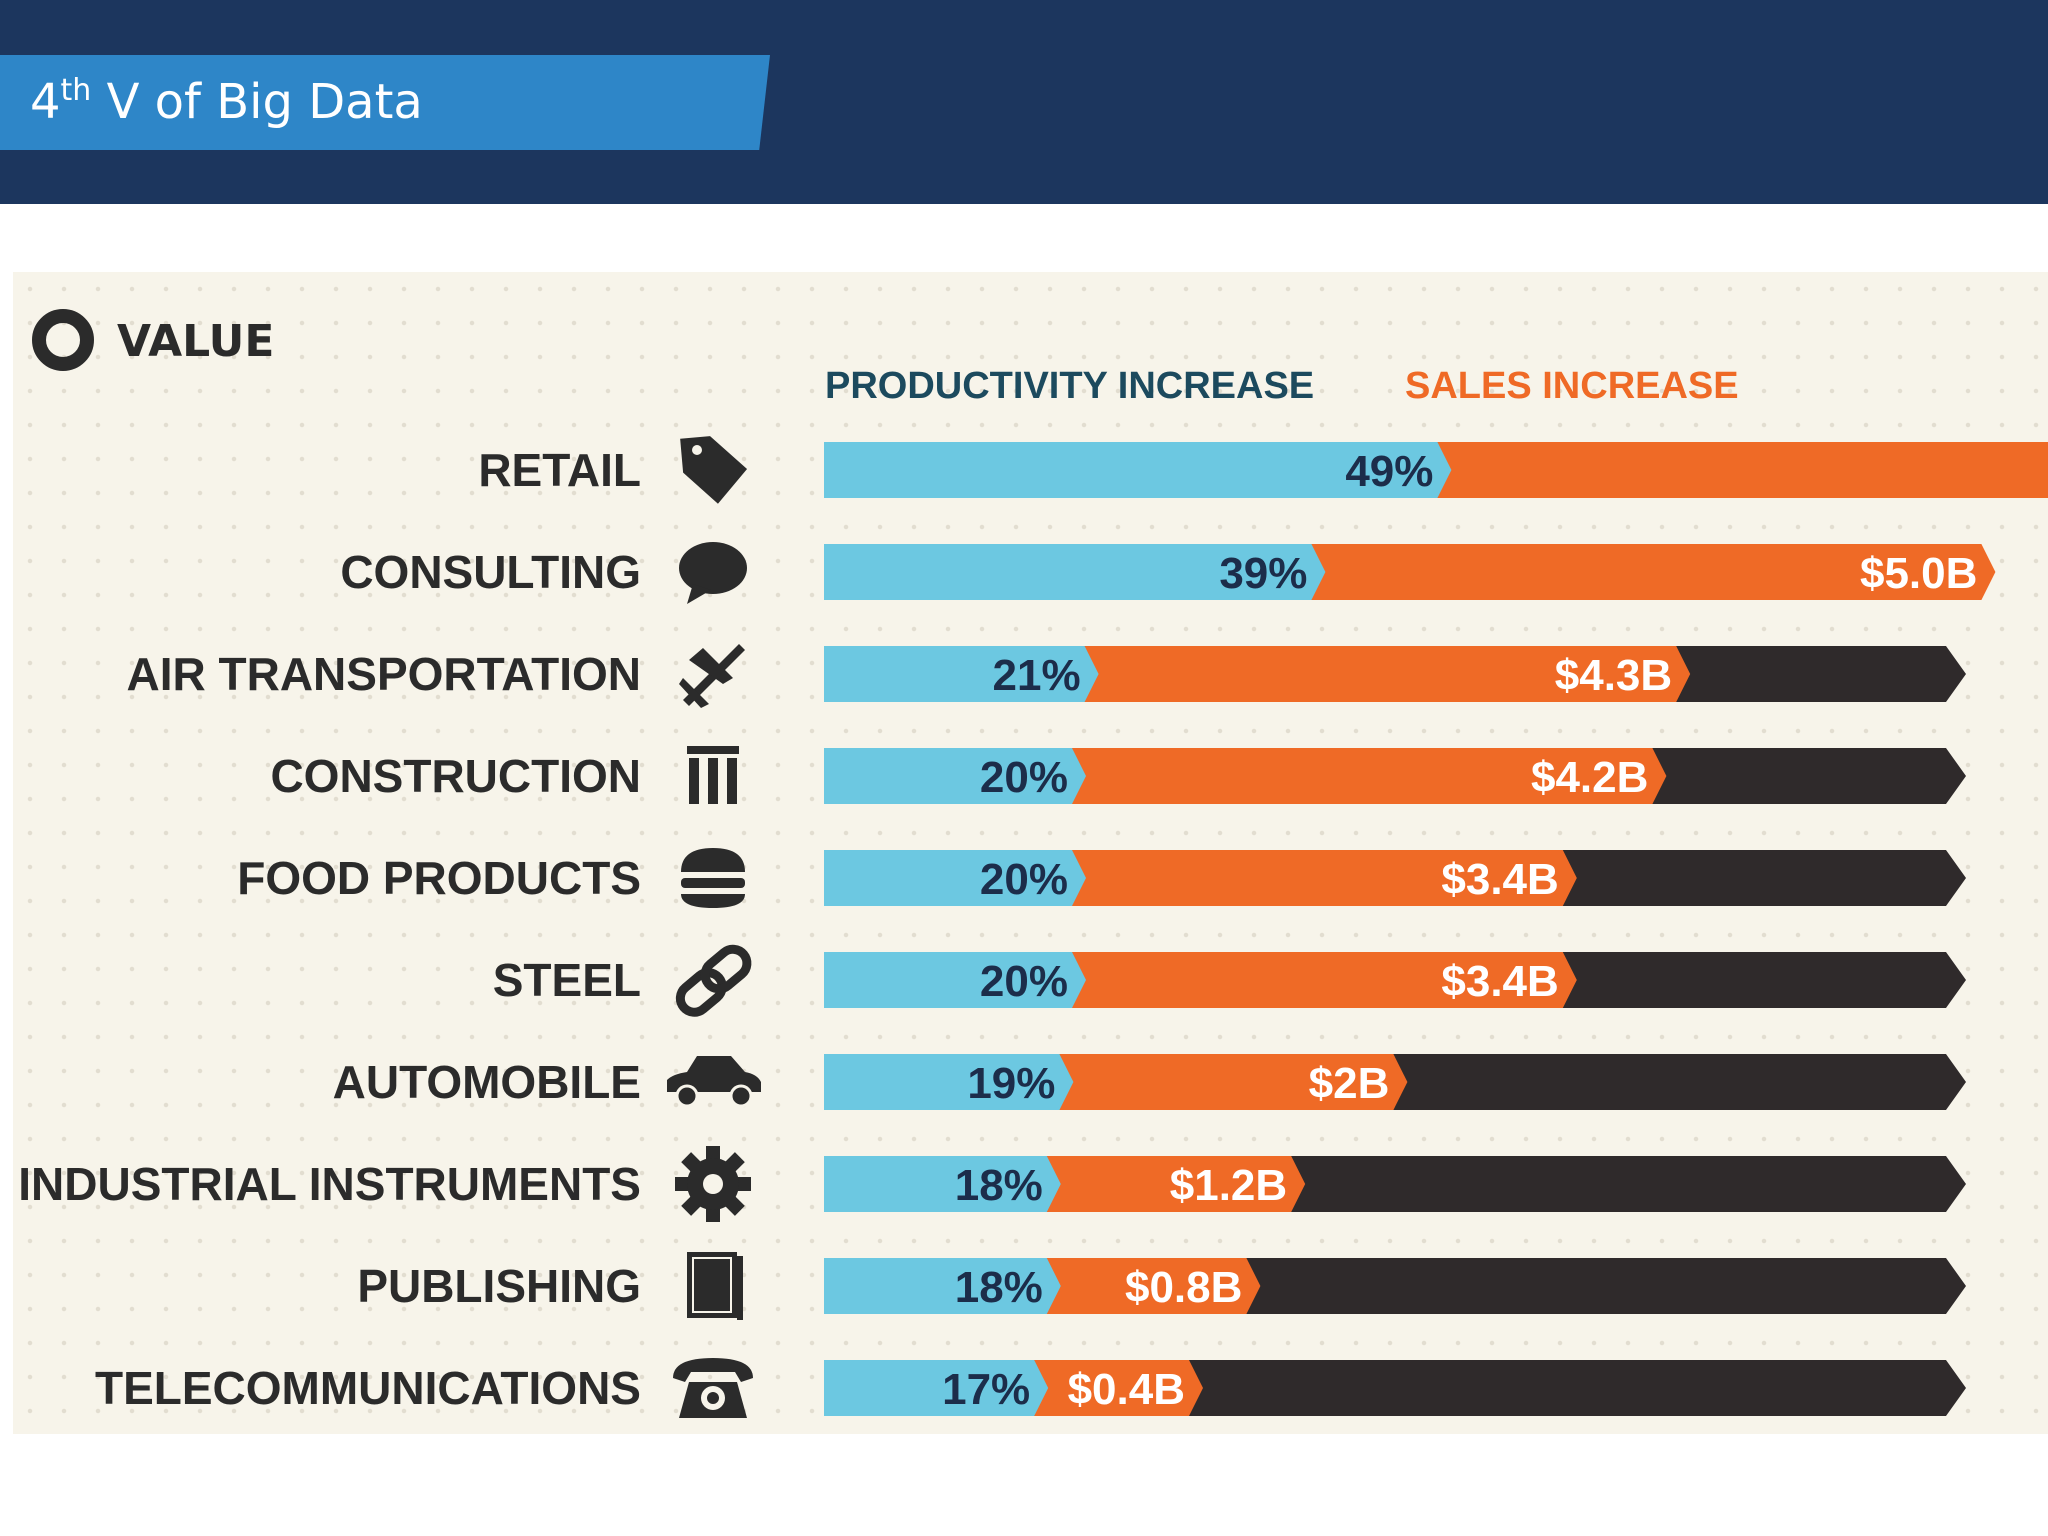 Image resolution: width=2048 pixels, height=1536 pixels. Describe the element at coordinates (45, 102) in the screenshot. I see `slide-title-number: 4` at that location.